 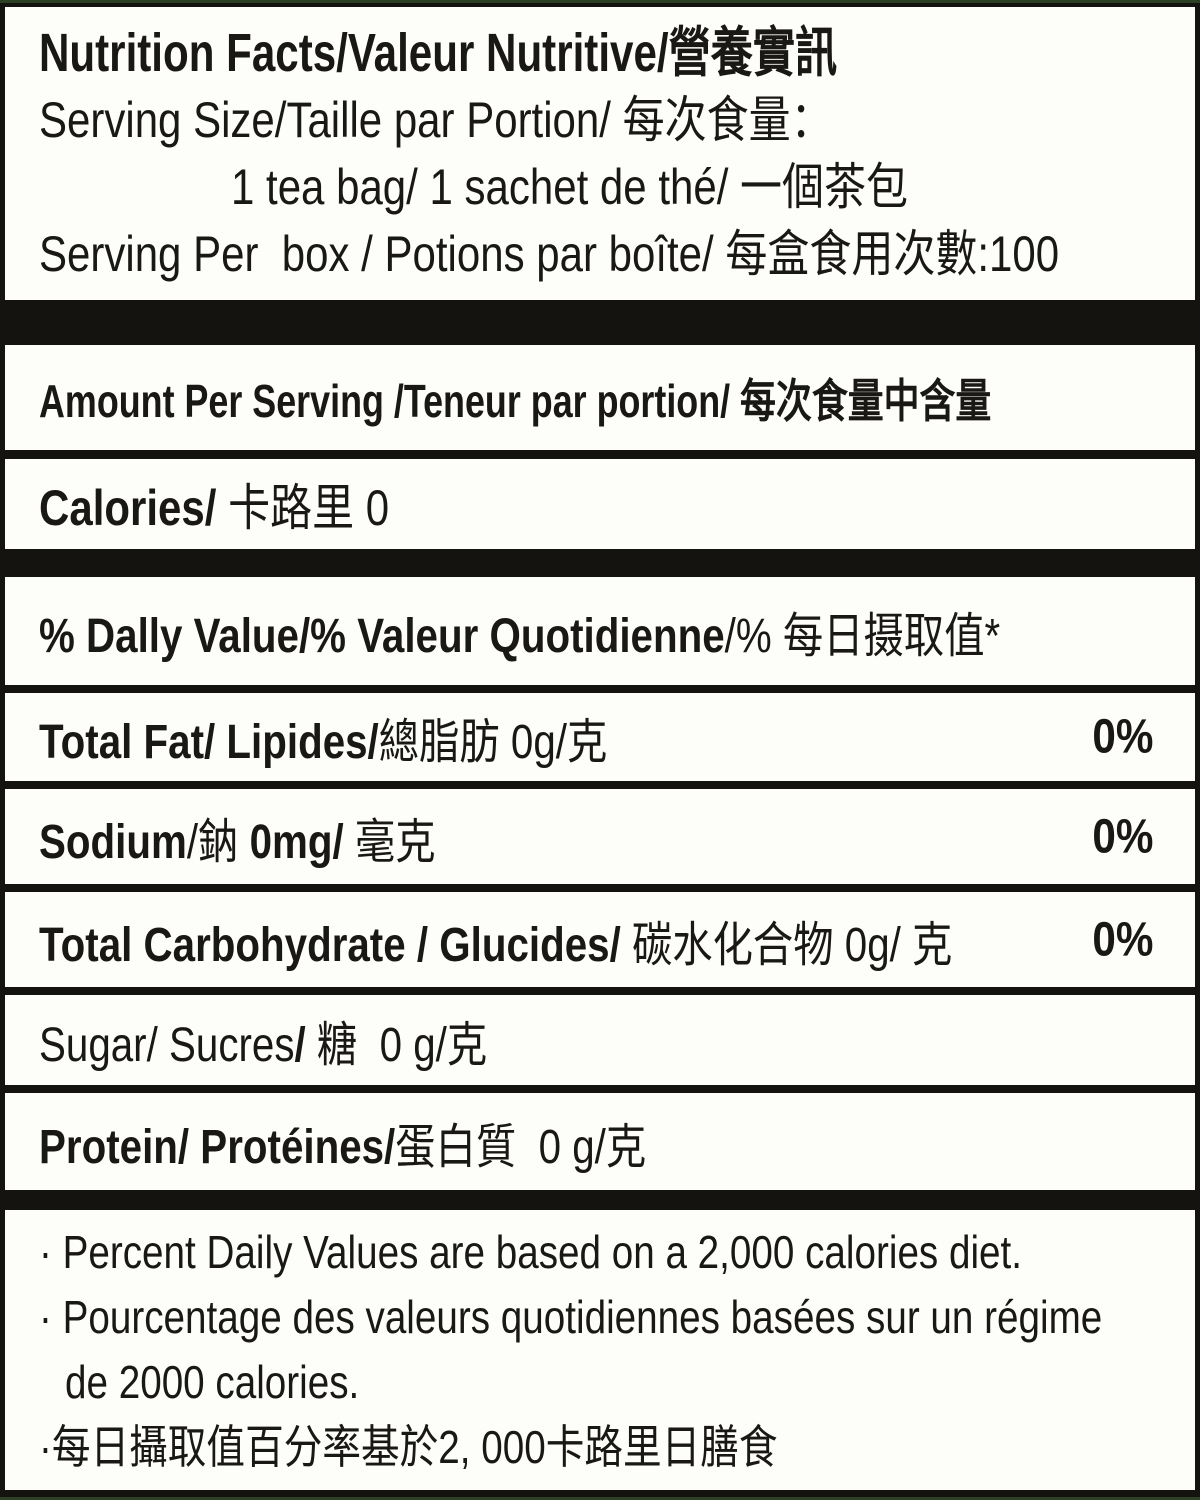 What do you see at coordinates (1122, 836) in the screenshot?
I see `row-sodium-dv: 0%` at bounding box center [1122, 836].